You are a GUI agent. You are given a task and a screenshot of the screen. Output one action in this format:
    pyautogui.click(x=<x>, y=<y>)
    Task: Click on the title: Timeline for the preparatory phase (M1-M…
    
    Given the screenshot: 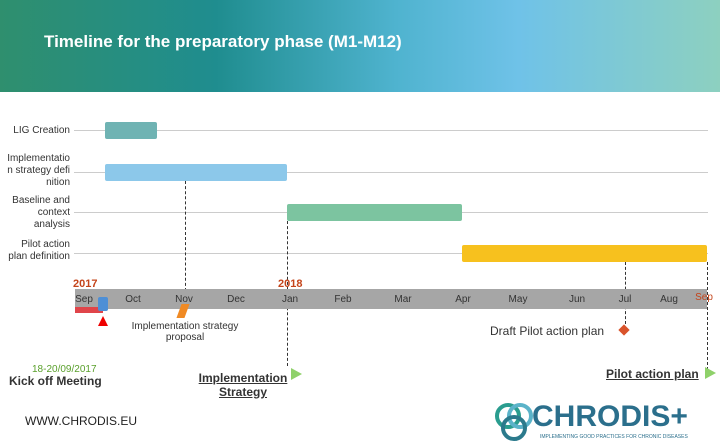 What is the action you would take?
    pyautogui.click(x=223, y=41)
    